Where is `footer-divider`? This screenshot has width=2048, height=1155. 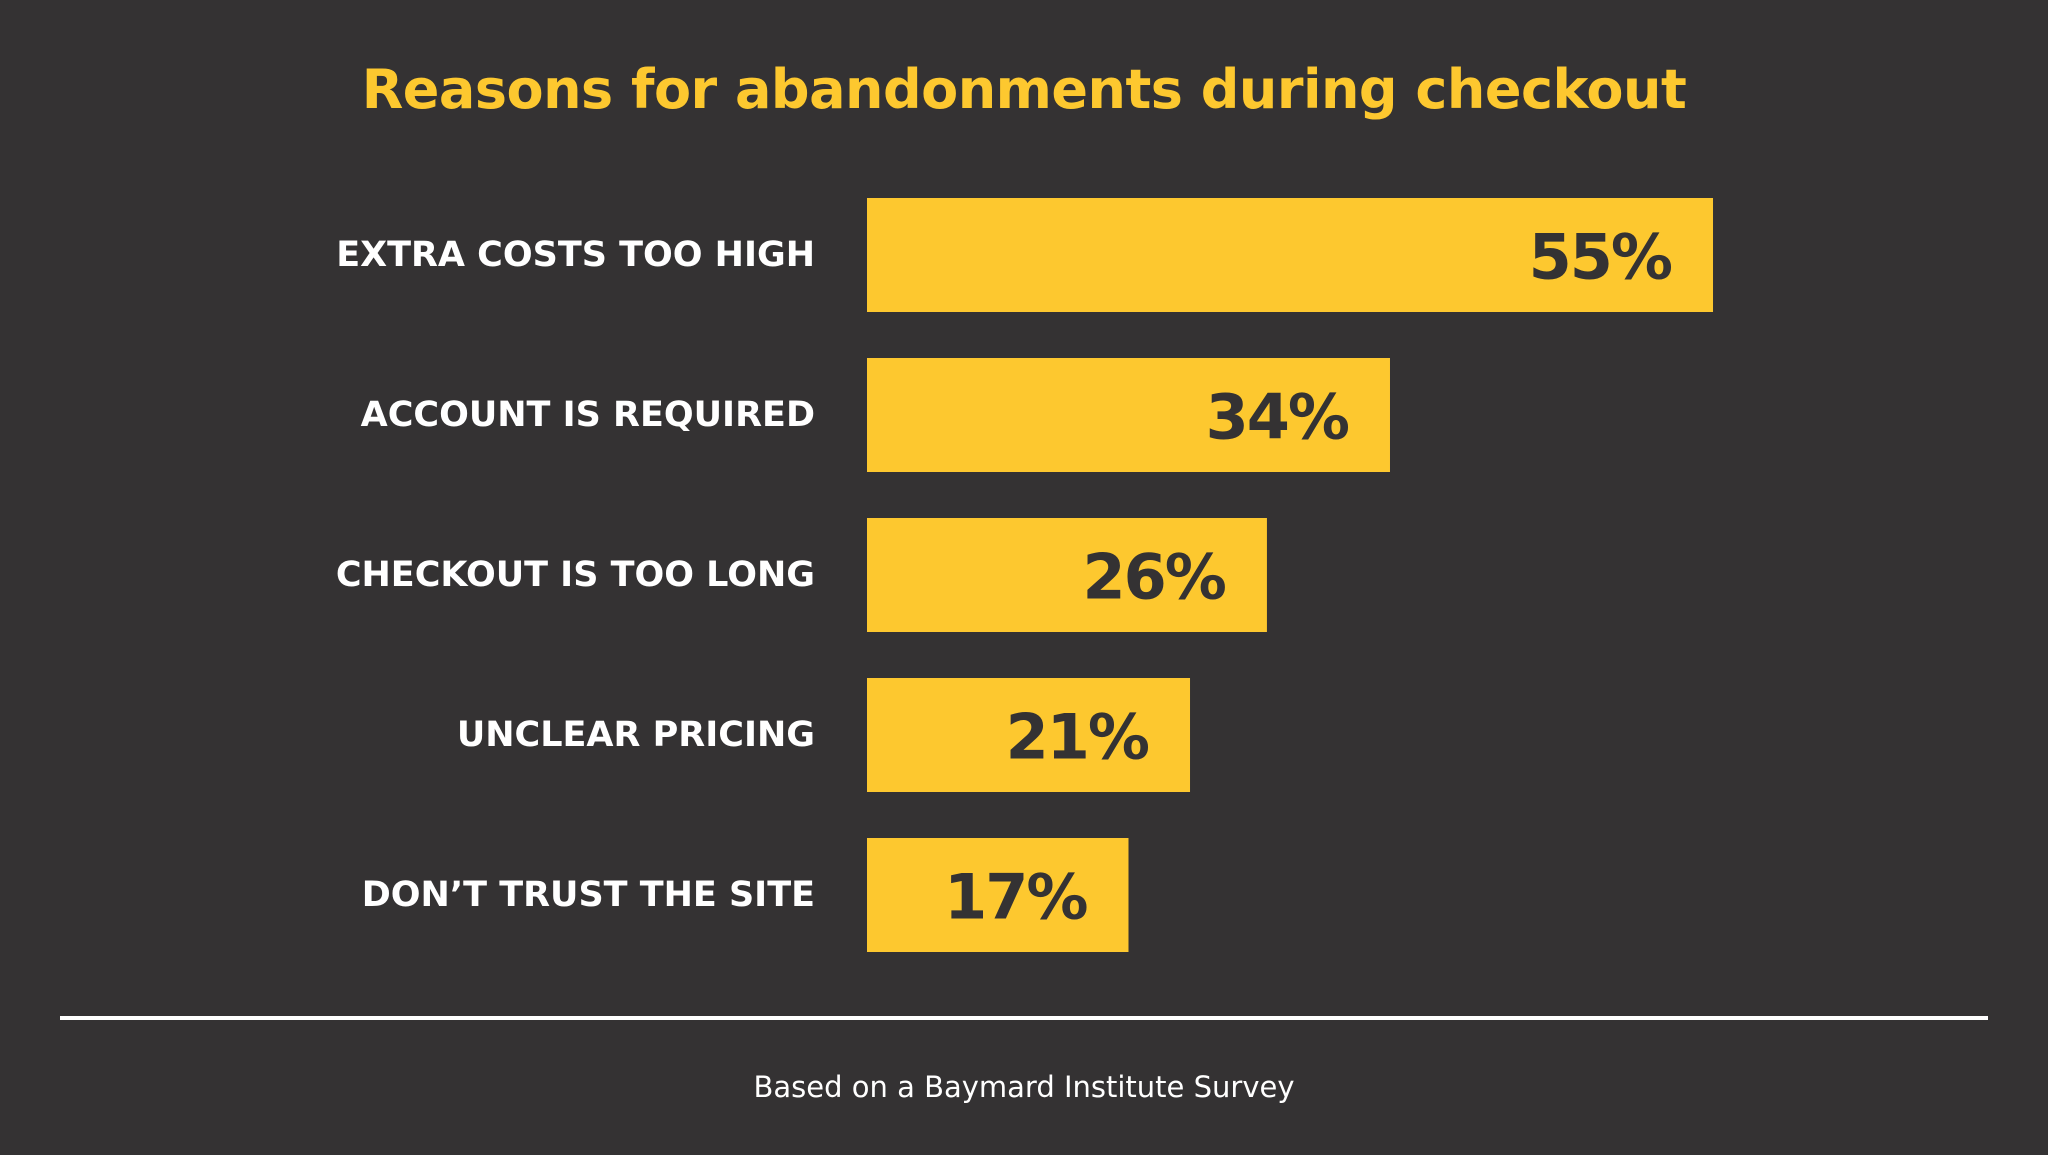
footer-divider is located at coordinates (1024, 1018).